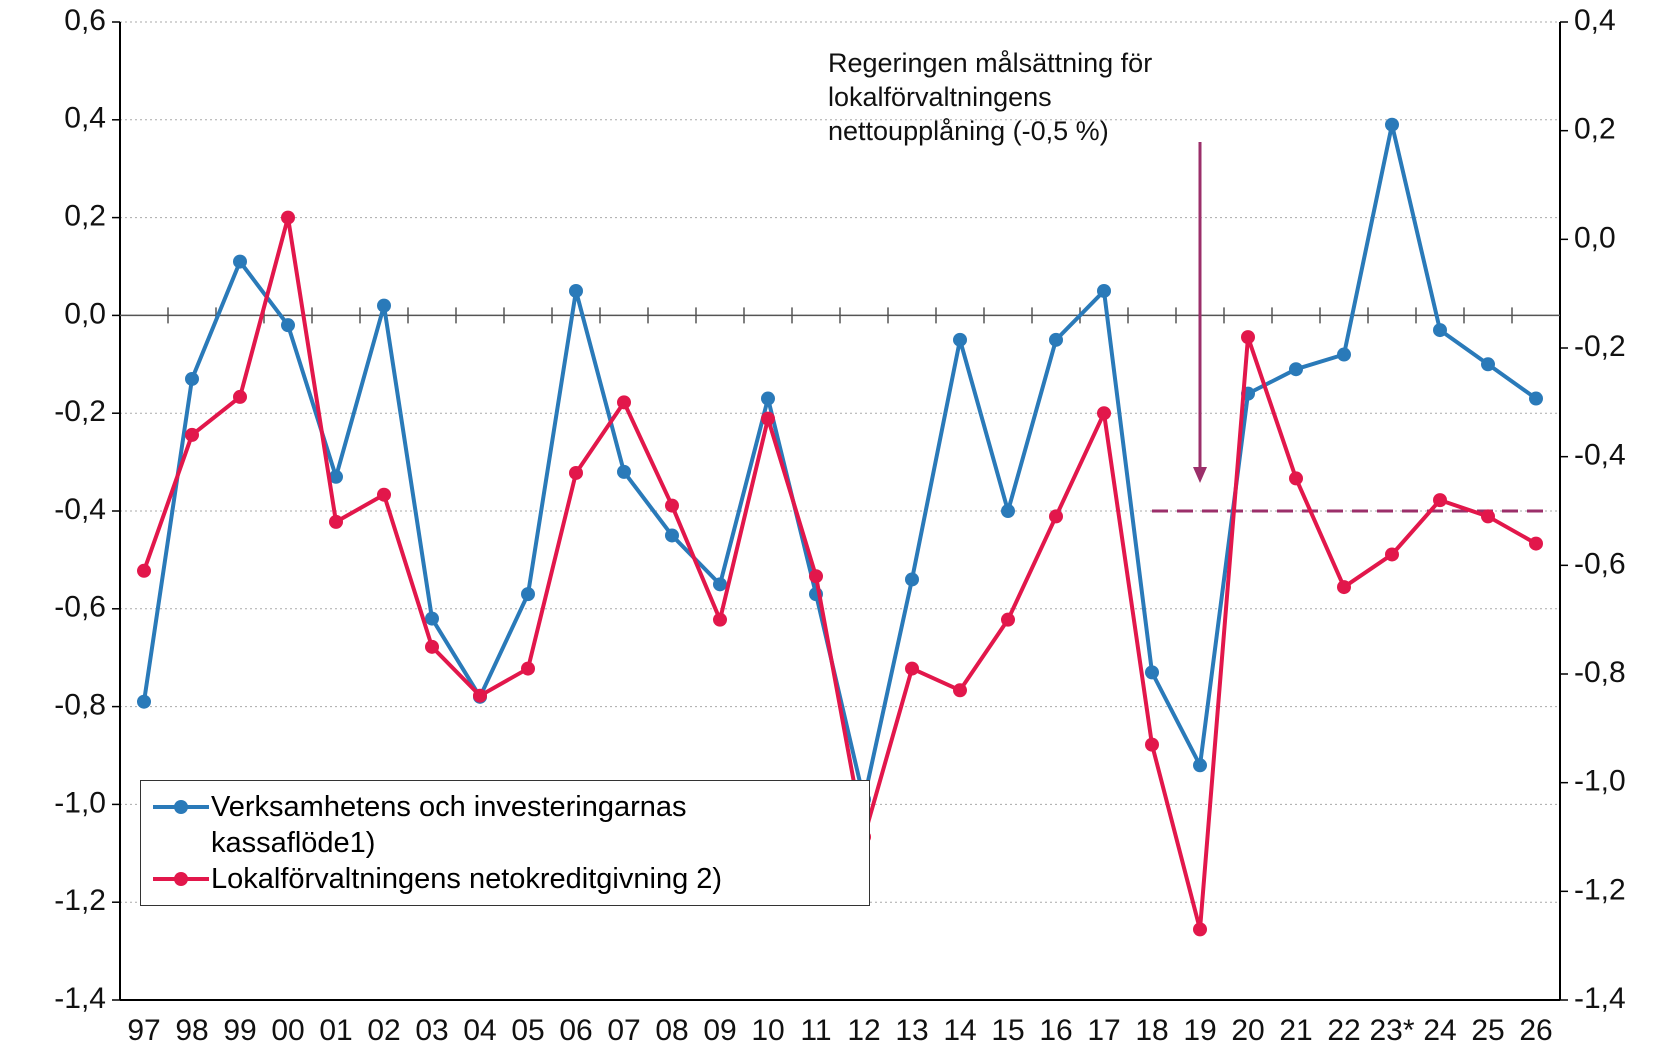 Image resolution: width=1670 pixels, height=1059 pixels. What do you see at coordinates (85, 313) in the screenshot?
I see `y-tick-label: 0,0` at bounding box center [85, 313].